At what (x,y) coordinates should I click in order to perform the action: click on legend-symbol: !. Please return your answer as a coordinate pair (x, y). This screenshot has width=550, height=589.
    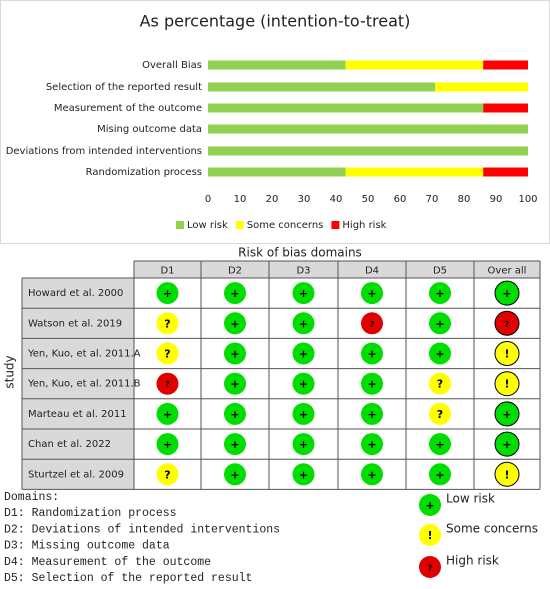
    Looking at the image, I should click on (429, 535).